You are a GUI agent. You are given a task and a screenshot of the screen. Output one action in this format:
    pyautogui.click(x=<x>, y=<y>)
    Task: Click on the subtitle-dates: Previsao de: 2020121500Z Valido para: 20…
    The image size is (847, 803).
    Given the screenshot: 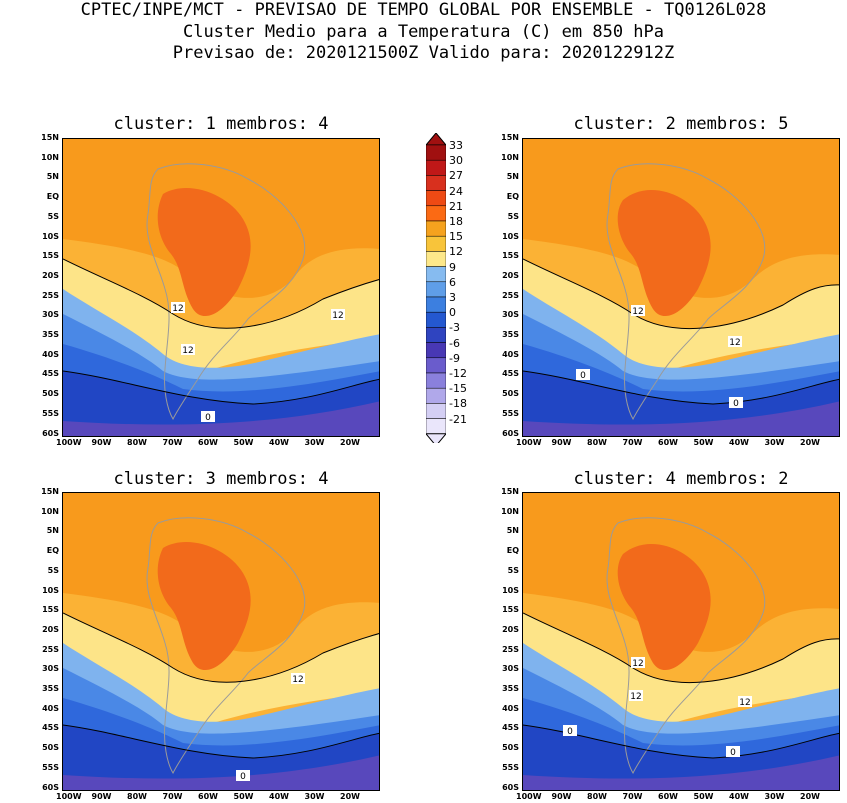 What is the action you would take?
    pyautogui.click(x=423, y=53)
    